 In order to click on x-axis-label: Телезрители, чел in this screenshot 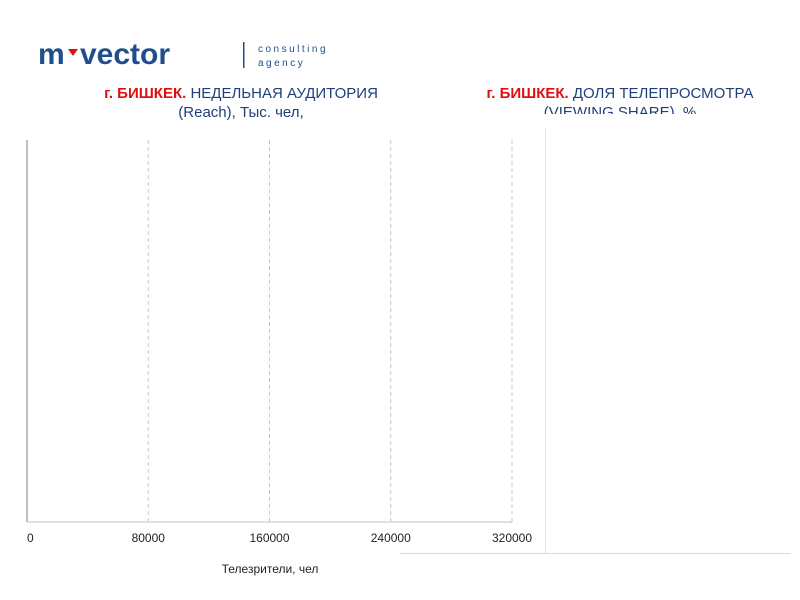, I will do `click(270, 569)`.